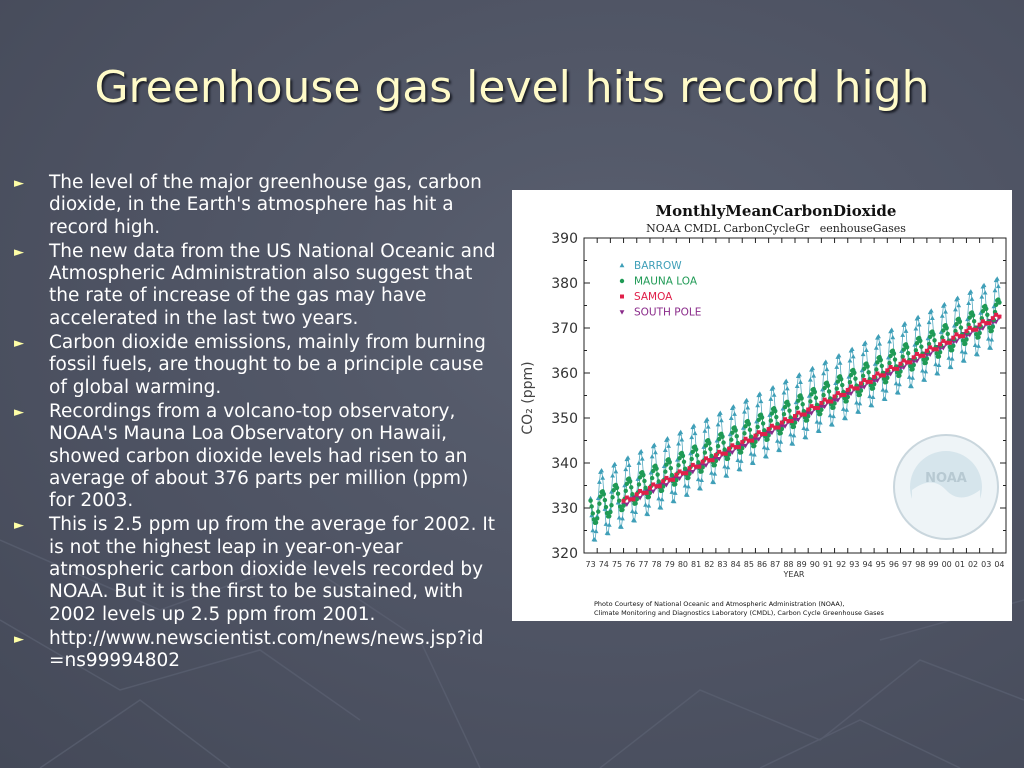  I want to click on y-tick-label: 340, so click(564, 464).